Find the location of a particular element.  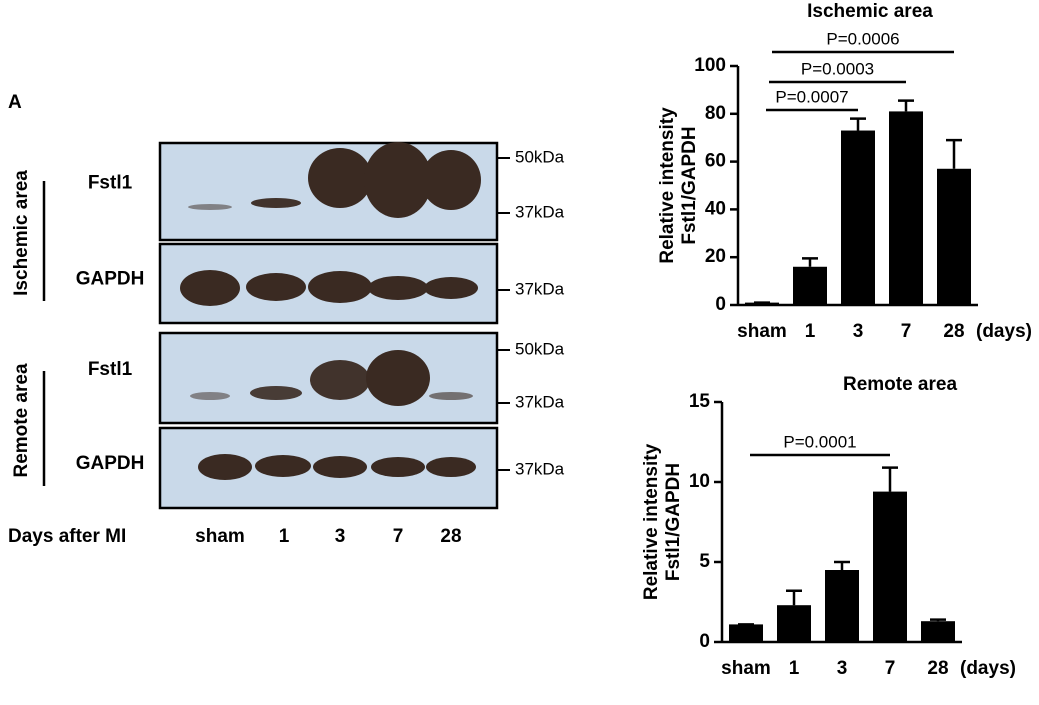

y-tick-label: 10 is located at coordinates (699, 481).